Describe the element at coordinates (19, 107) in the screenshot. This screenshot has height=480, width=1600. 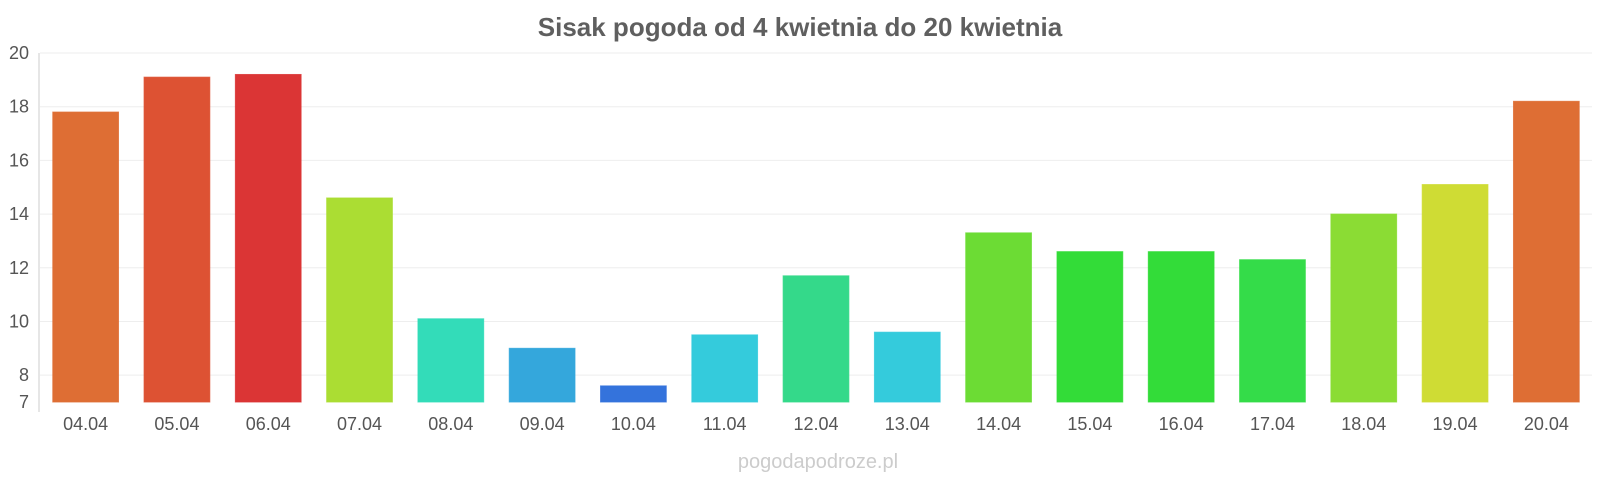
I see `y-tick-label: 18` at that location.